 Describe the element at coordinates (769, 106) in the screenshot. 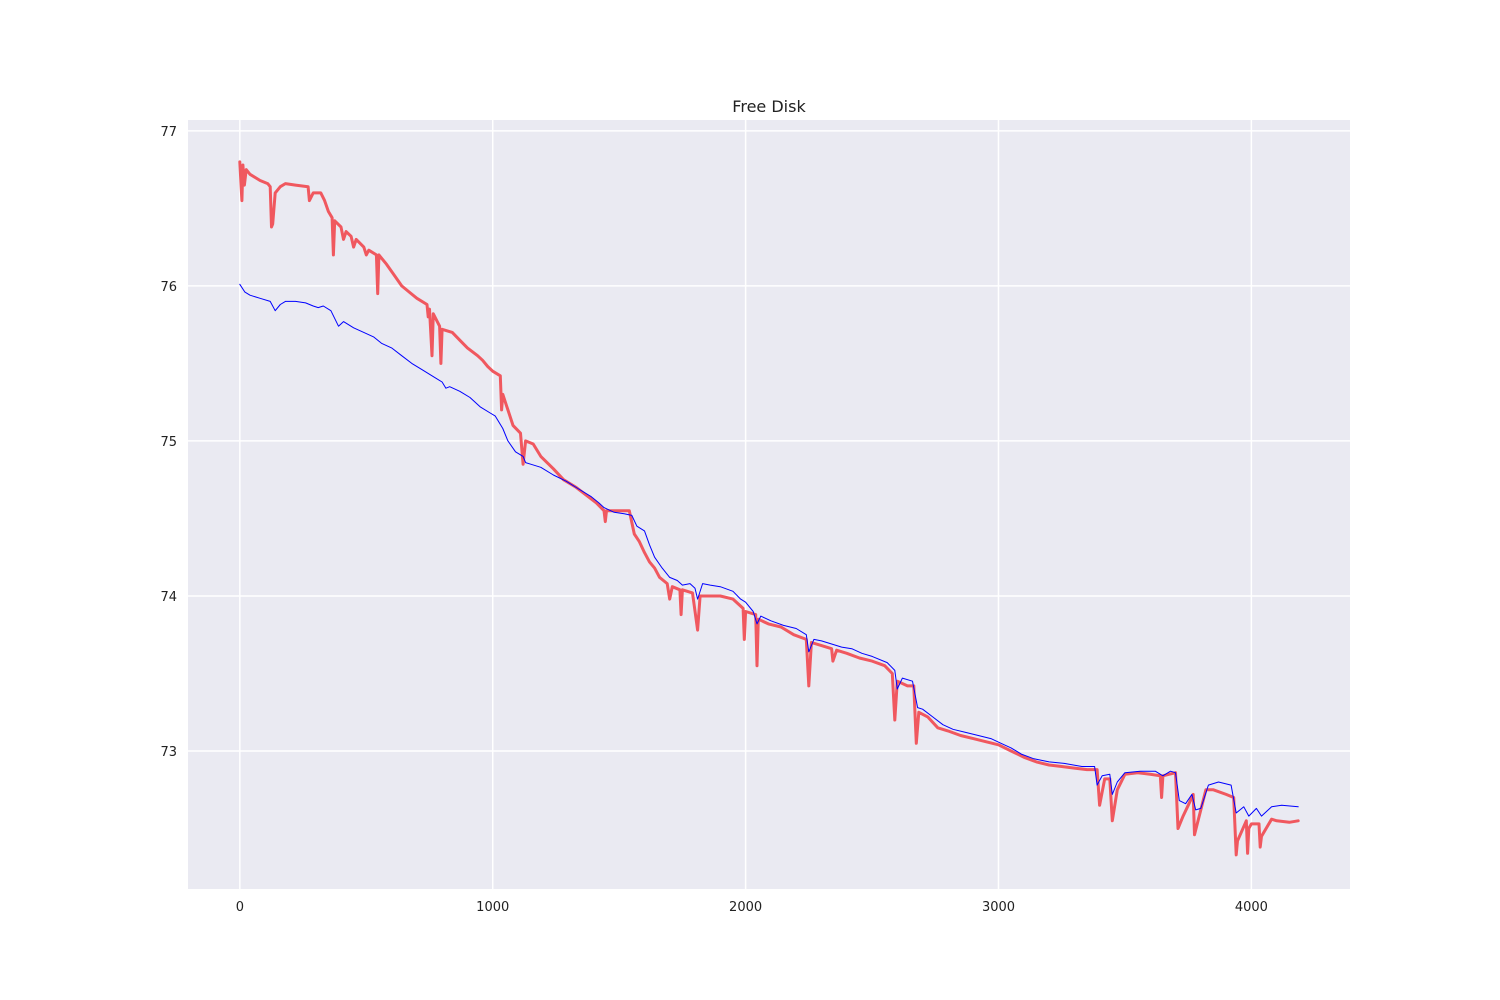

I see `chart-title: Free Disk` at that location.